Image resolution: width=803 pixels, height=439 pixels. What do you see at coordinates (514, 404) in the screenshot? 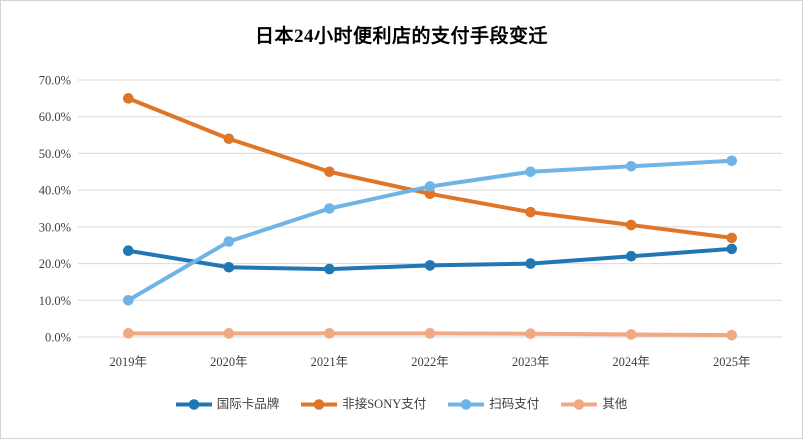
I see `legend-label: 扫码支付` at bounding box center [514, 404].